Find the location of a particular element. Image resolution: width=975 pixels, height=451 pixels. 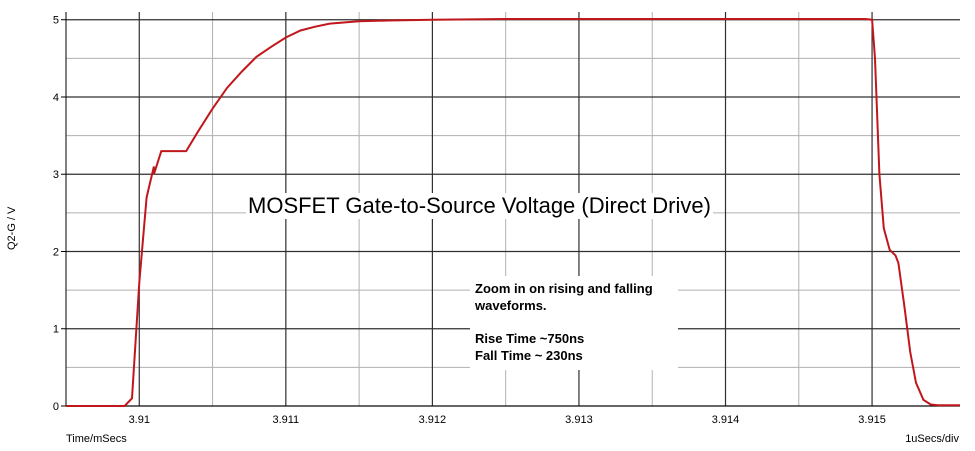

y-tick-label: 4 is located at coordinates (56, 98).